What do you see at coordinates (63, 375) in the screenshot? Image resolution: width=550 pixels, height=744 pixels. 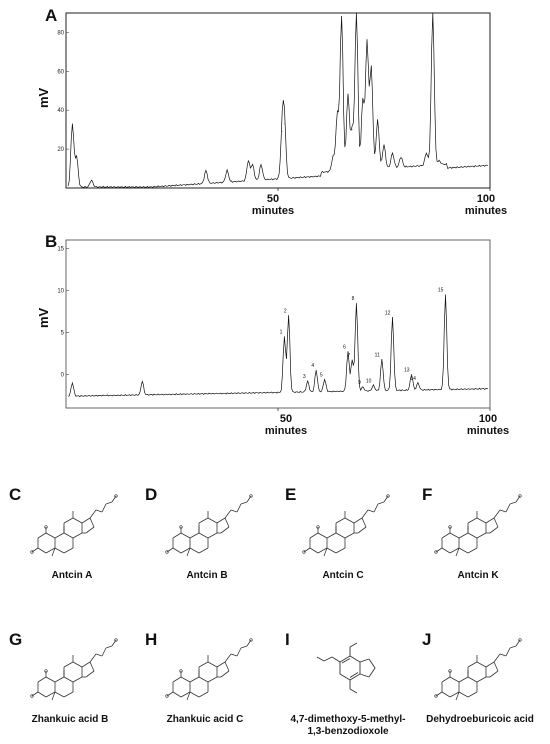 I see `y-tick-label: 0` at bounding box center [63, 375].